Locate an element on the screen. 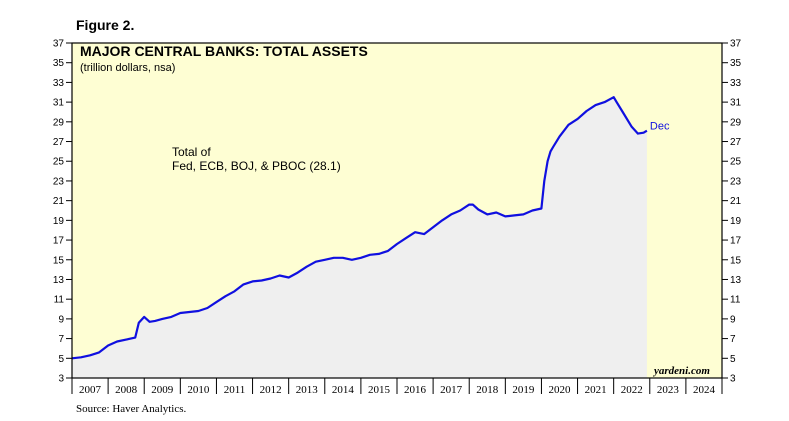 The height and width of the screenshot is (421, 789). source-note: Source: Haver Analytics. is located at coordinates (131, 409).